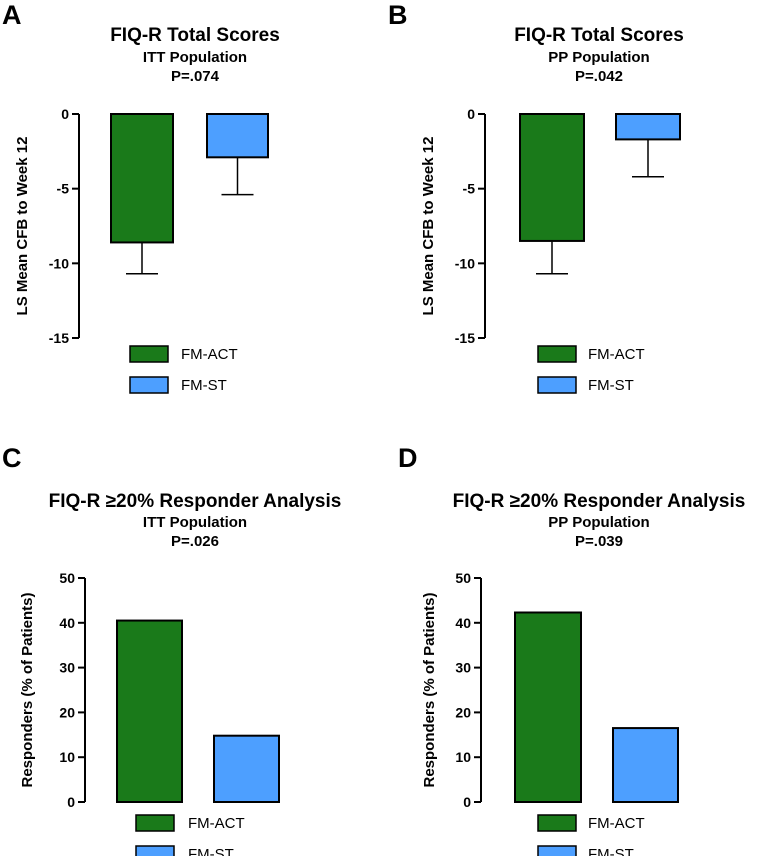 Image resolution: width=762 pixels, height=856 pixels. Describe the element at coordinates (408, 458) in the screenshot. I see `panel-label: D` at that location.